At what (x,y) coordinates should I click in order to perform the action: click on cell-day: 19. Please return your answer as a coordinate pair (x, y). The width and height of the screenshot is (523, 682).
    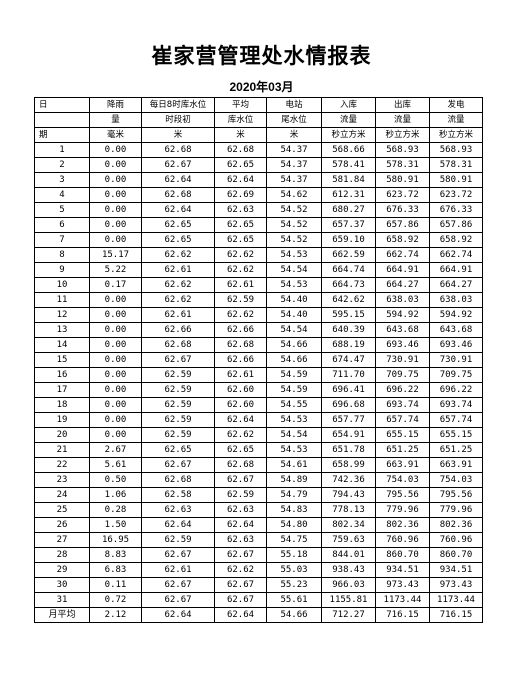
    Looking at the image, I should click on (62, 420).